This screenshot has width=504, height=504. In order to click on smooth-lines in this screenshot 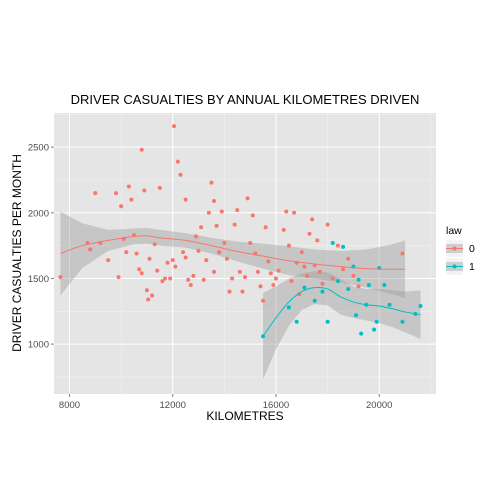, I will do `click(240, 286)`.